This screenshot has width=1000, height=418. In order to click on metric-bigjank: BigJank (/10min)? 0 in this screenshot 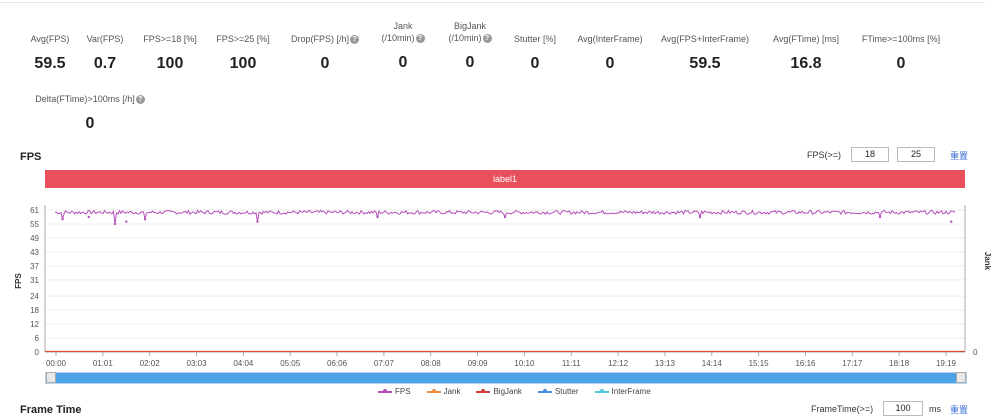, I will do `click(470, 46)`.